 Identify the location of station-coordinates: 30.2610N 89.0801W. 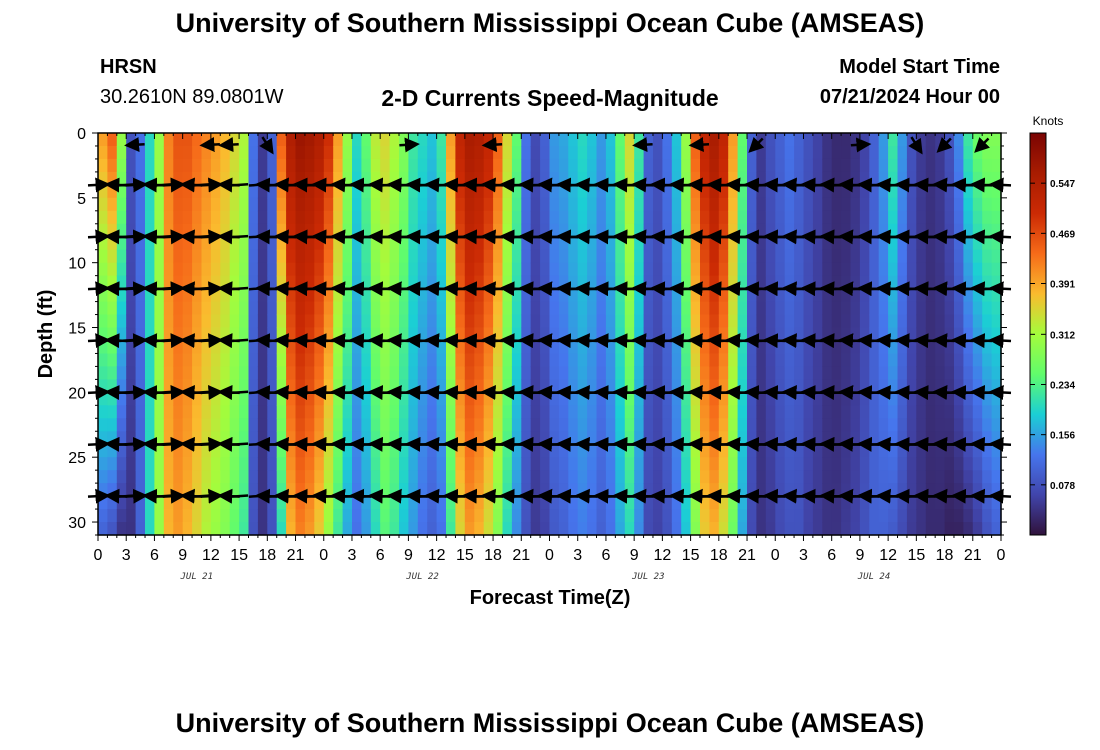
(192, 97).